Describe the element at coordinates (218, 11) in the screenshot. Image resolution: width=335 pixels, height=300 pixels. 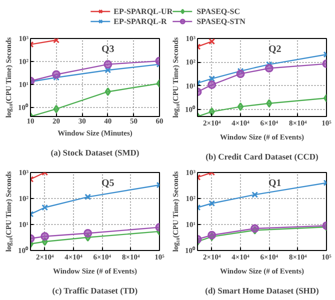
I see `legend-label: SPASEQ-SC` at that location.